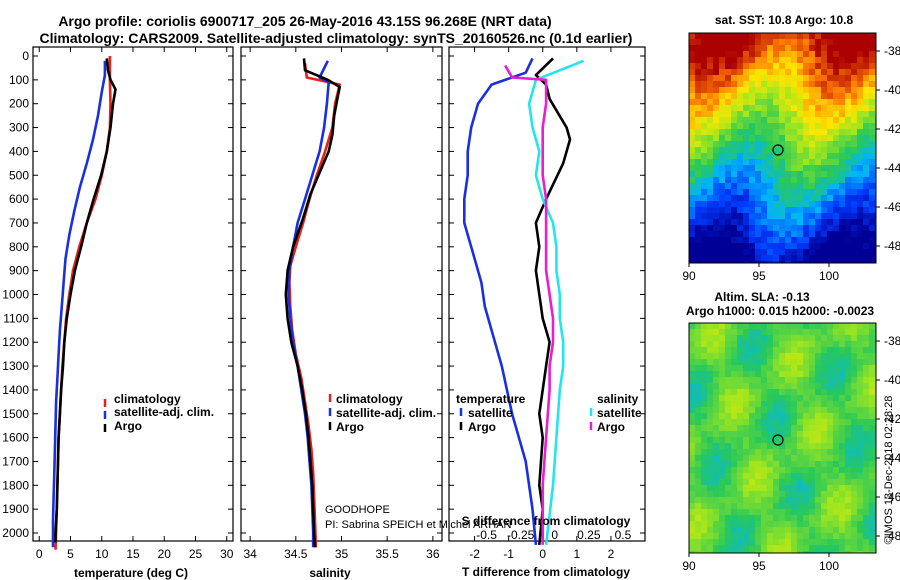 This screenshot has width=900, height=580. I want to click on sst-map-title: sat. SST: 10.8 Argo: 10.8, so click(784, 20).